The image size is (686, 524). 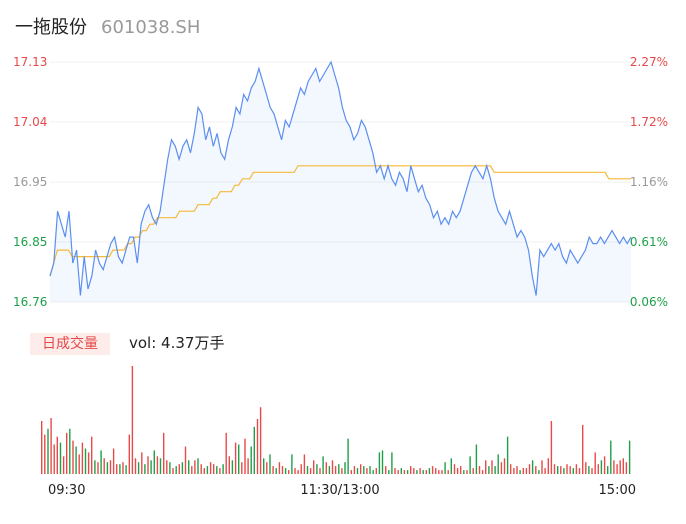 What do you see at coordinates (30, 182) in the screenshot?
I see `y-axis-left: 17.13 17.04 16.95 16.85 16.76` at bounding box center [30, 182].